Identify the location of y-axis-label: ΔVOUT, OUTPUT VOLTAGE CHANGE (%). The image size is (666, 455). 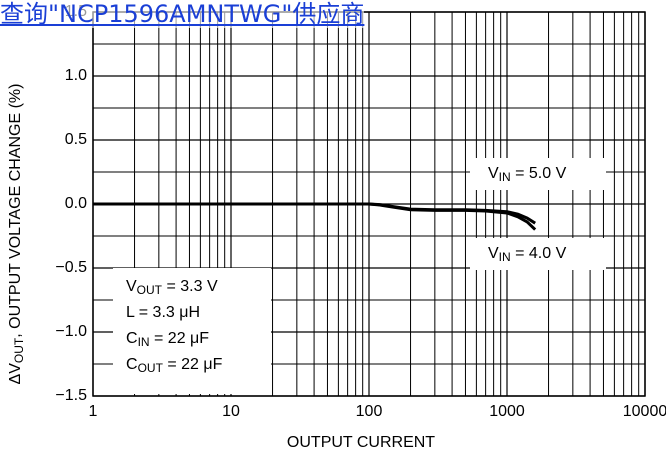
(16, 234).